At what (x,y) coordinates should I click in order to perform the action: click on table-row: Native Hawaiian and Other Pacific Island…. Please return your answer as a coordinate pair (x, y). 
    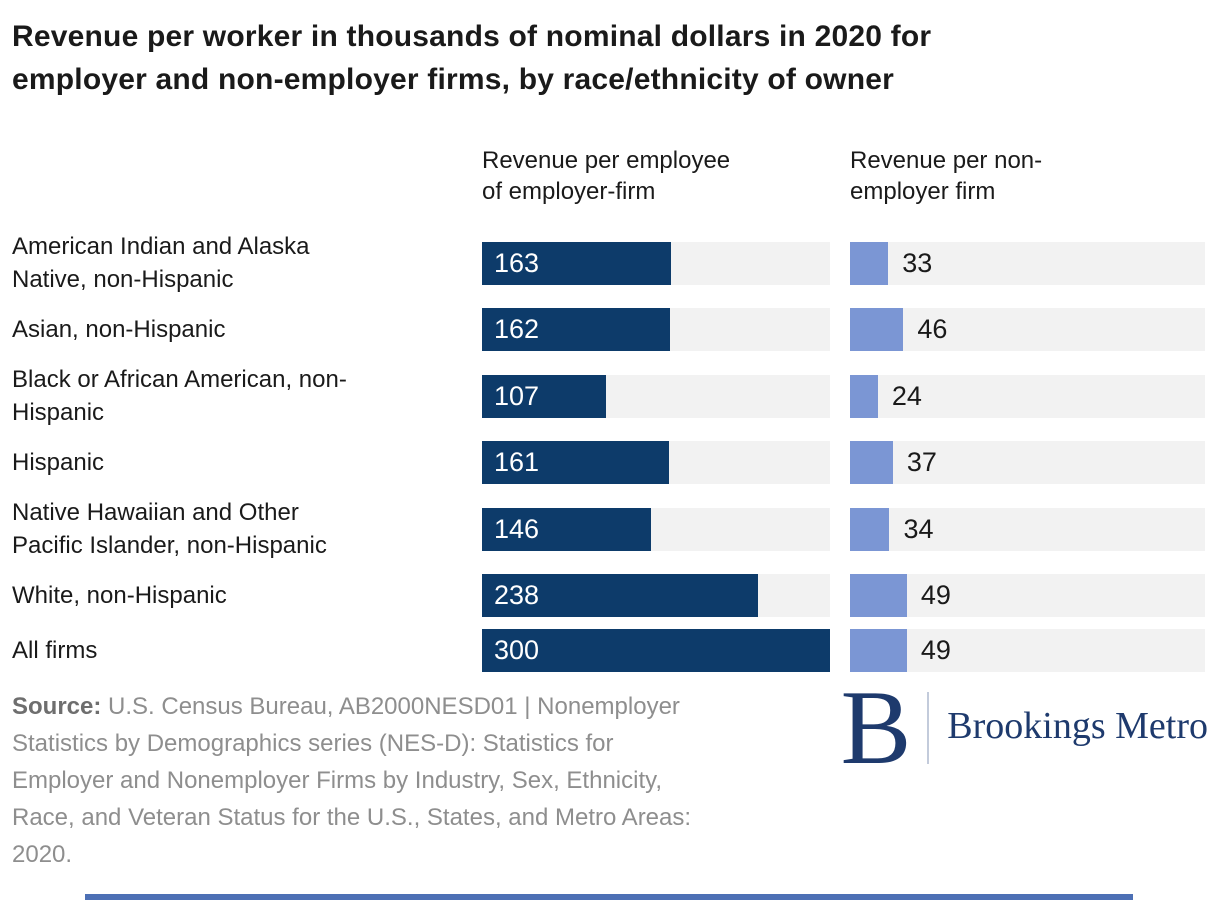
    Looking at the image, I should click on (610, 529).